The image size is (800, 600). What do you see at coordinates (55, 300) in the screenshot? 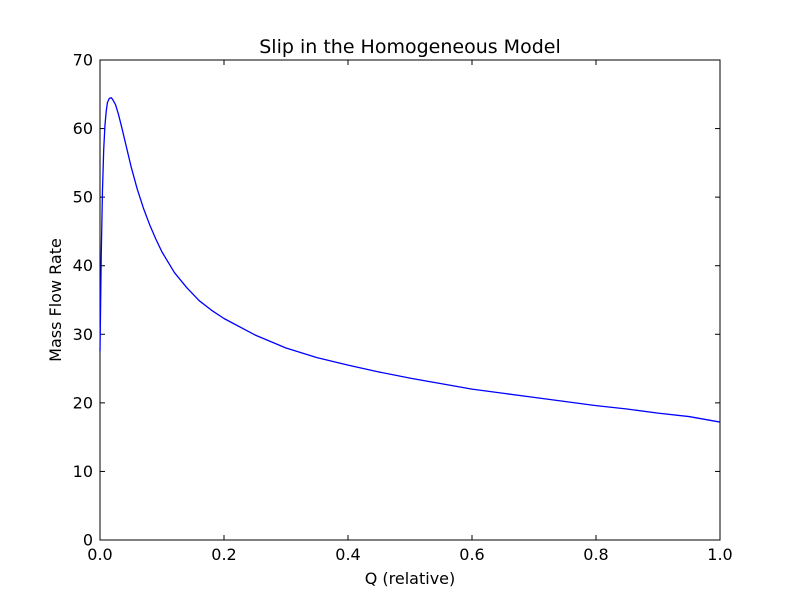
I see `y-axis-label: Mass Flow Rate` at bounding box center [55, 300].